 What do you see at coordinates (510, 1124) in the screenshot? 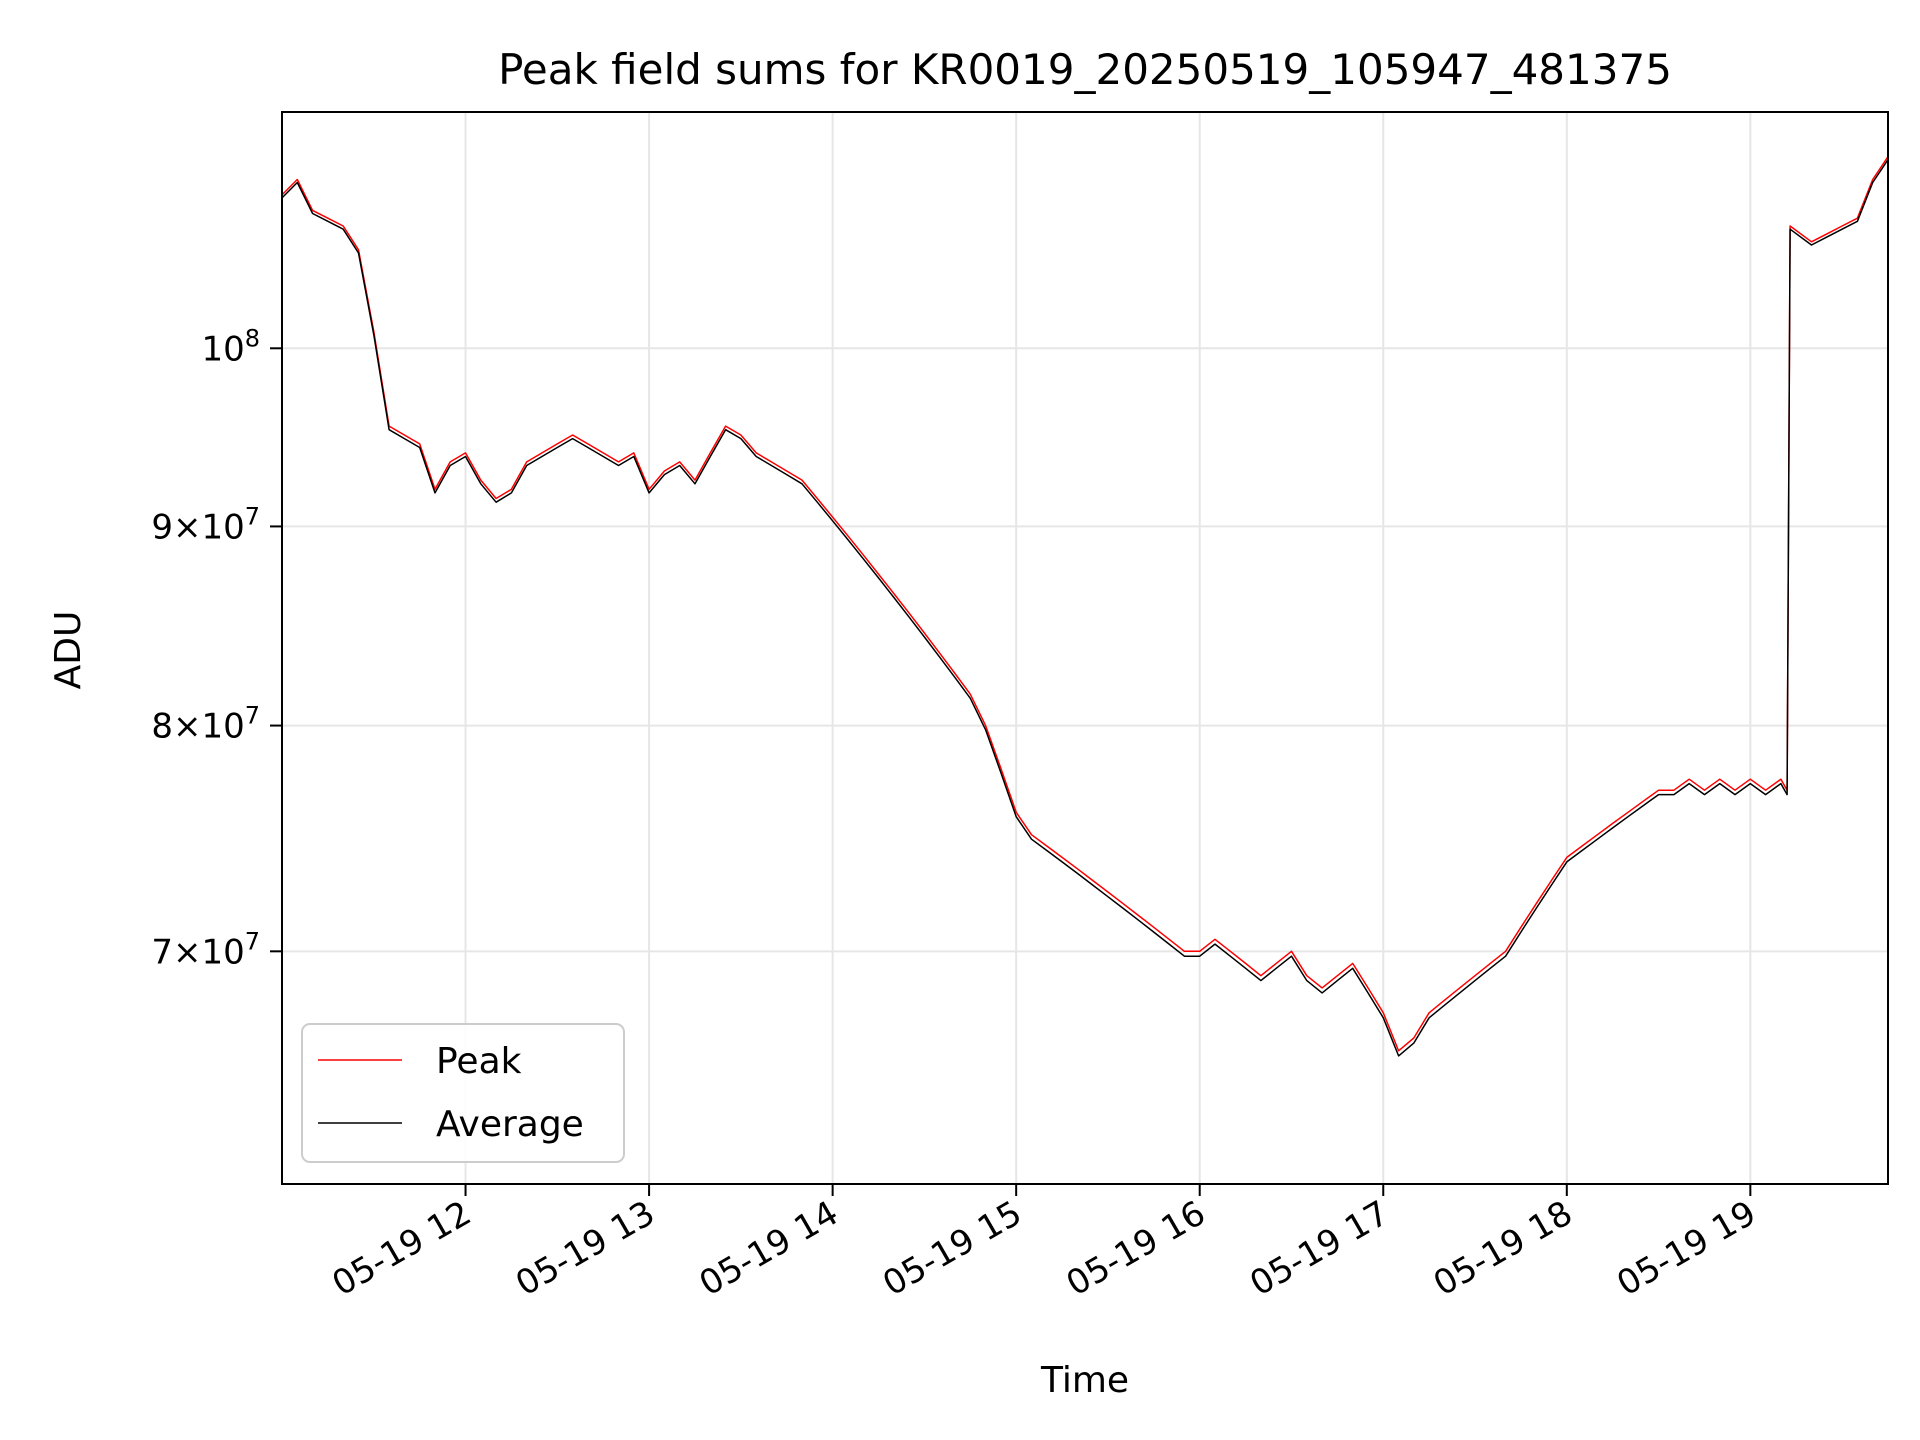
I see `legend-average-label: Average` at bounding box center [510, 1124].